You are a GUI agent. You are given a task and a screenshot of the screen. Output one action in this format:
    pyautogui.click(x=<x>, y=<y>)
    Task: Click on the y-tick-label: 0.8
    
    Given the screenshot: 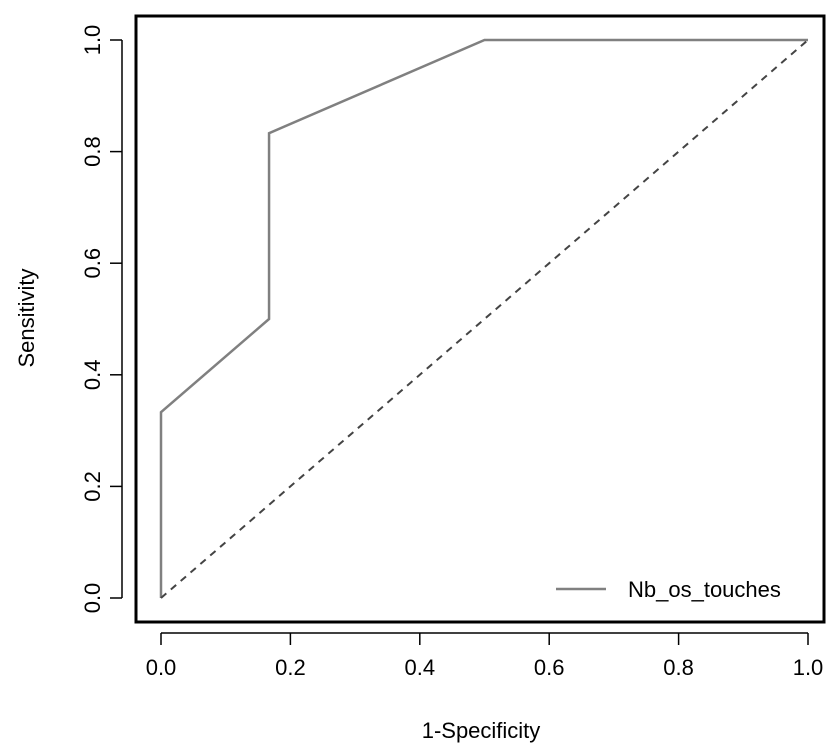 What is the action you would take?
    pyautogui.click(x=92, y=151)
    